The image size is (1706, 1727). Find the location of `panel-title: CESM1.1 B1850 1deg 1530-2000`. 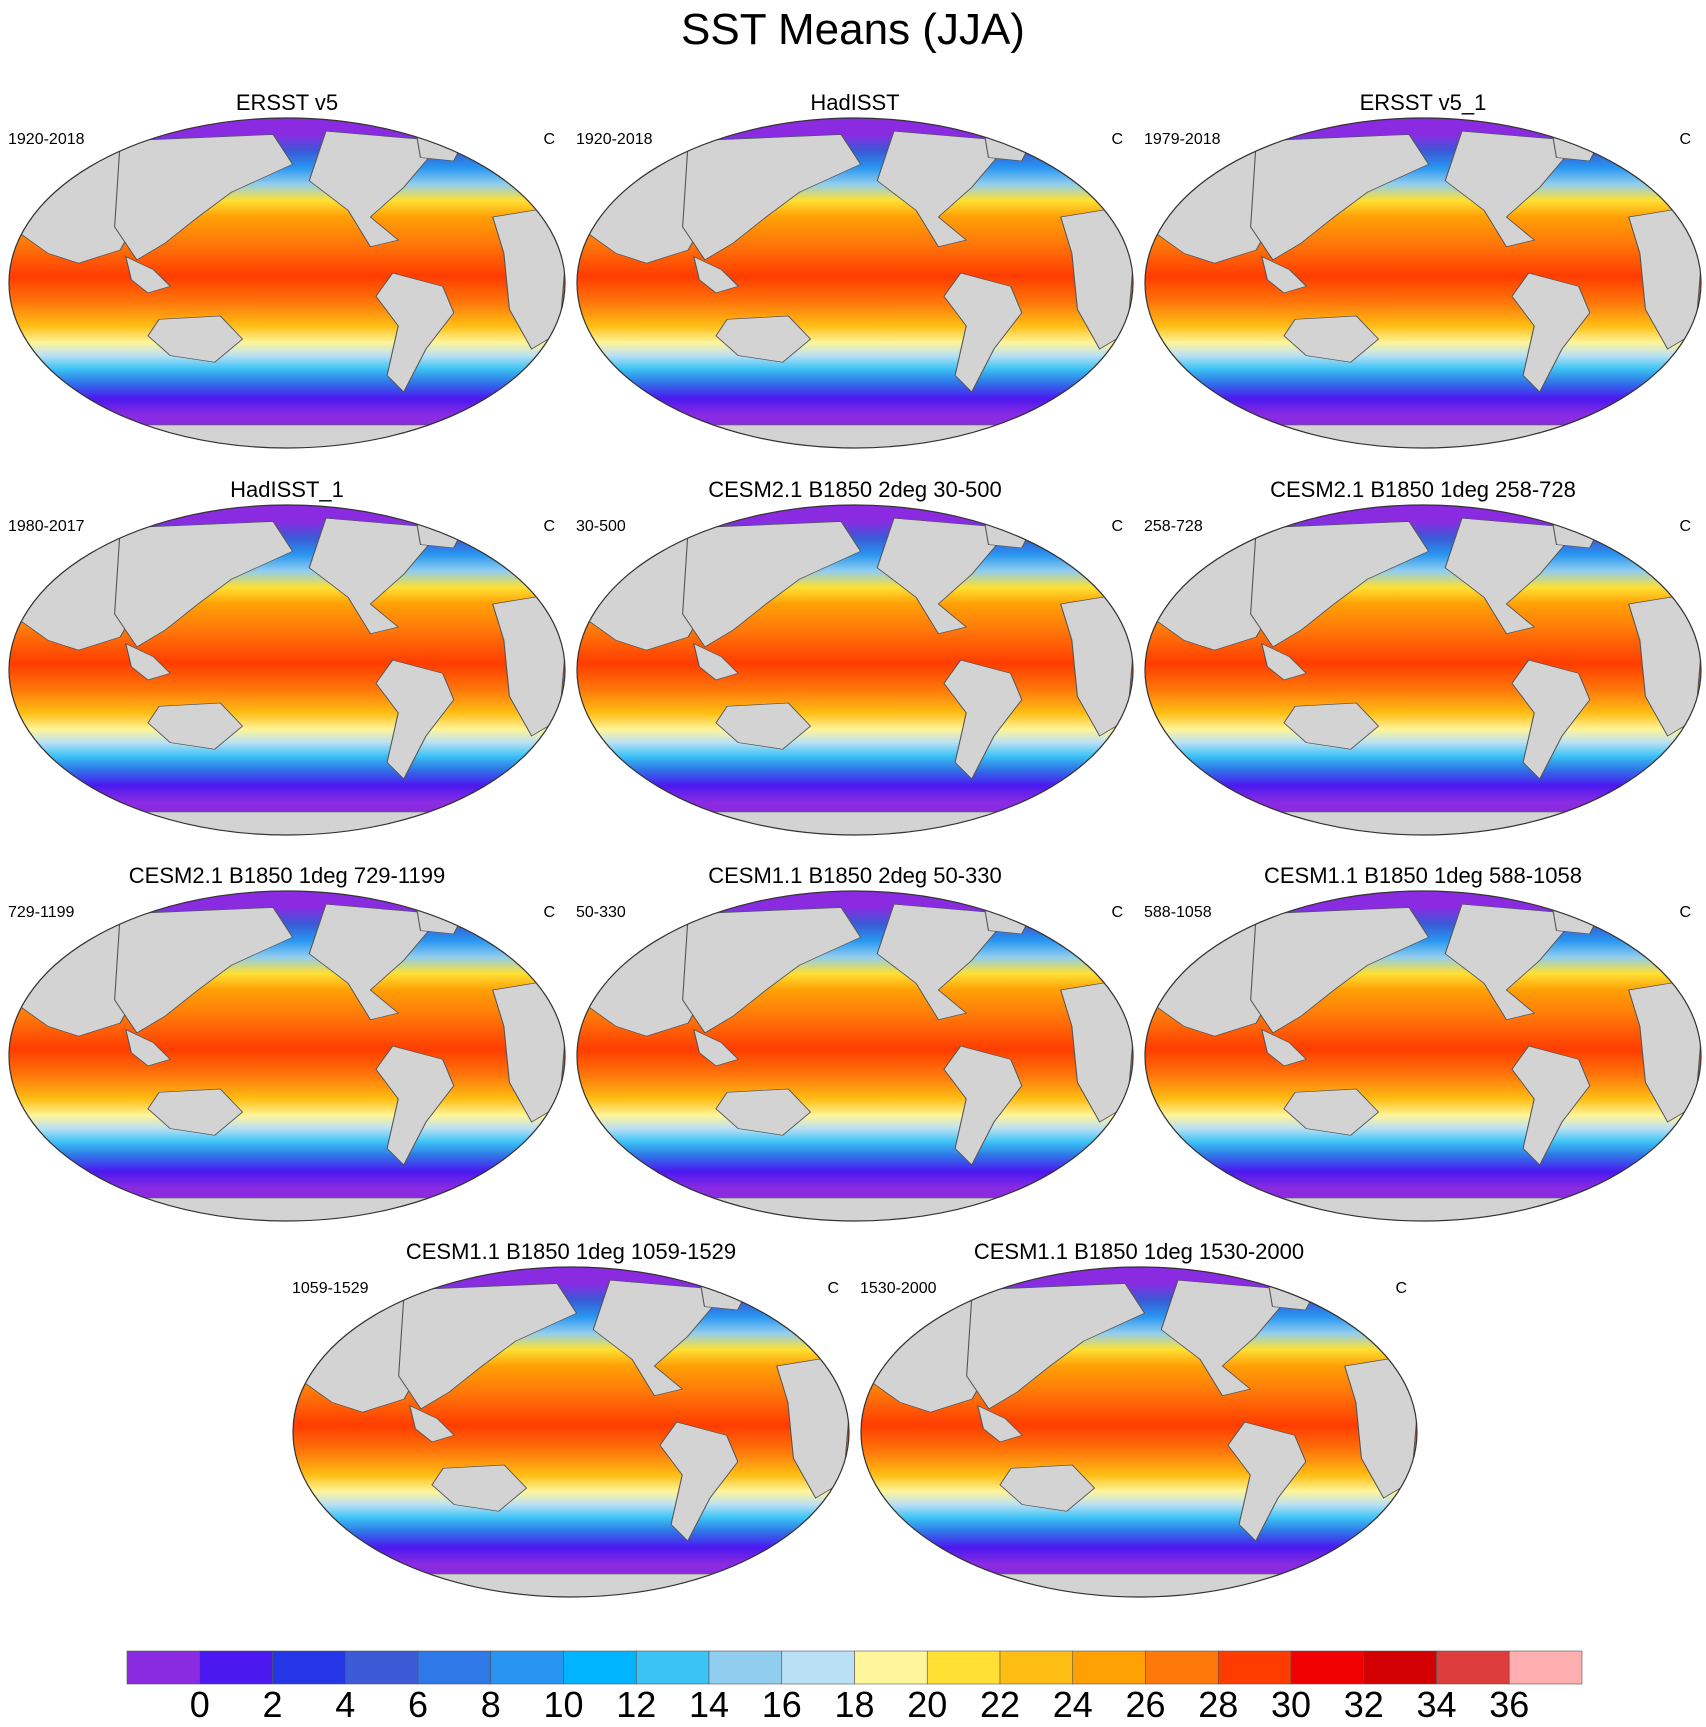

panel-title: CESM1.1 B1850 1deg 1530-2000 is located at coordinates (1139, 1251).